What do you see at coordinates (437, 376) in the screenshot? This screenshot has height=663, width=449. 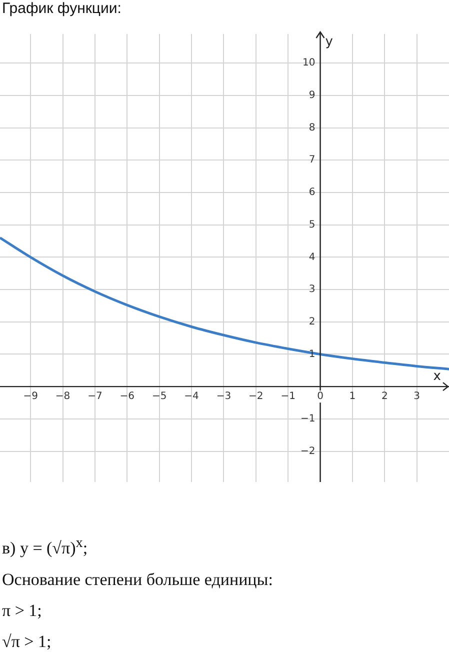 I see `x-axis-title: x` at bounding box center [437, 376].